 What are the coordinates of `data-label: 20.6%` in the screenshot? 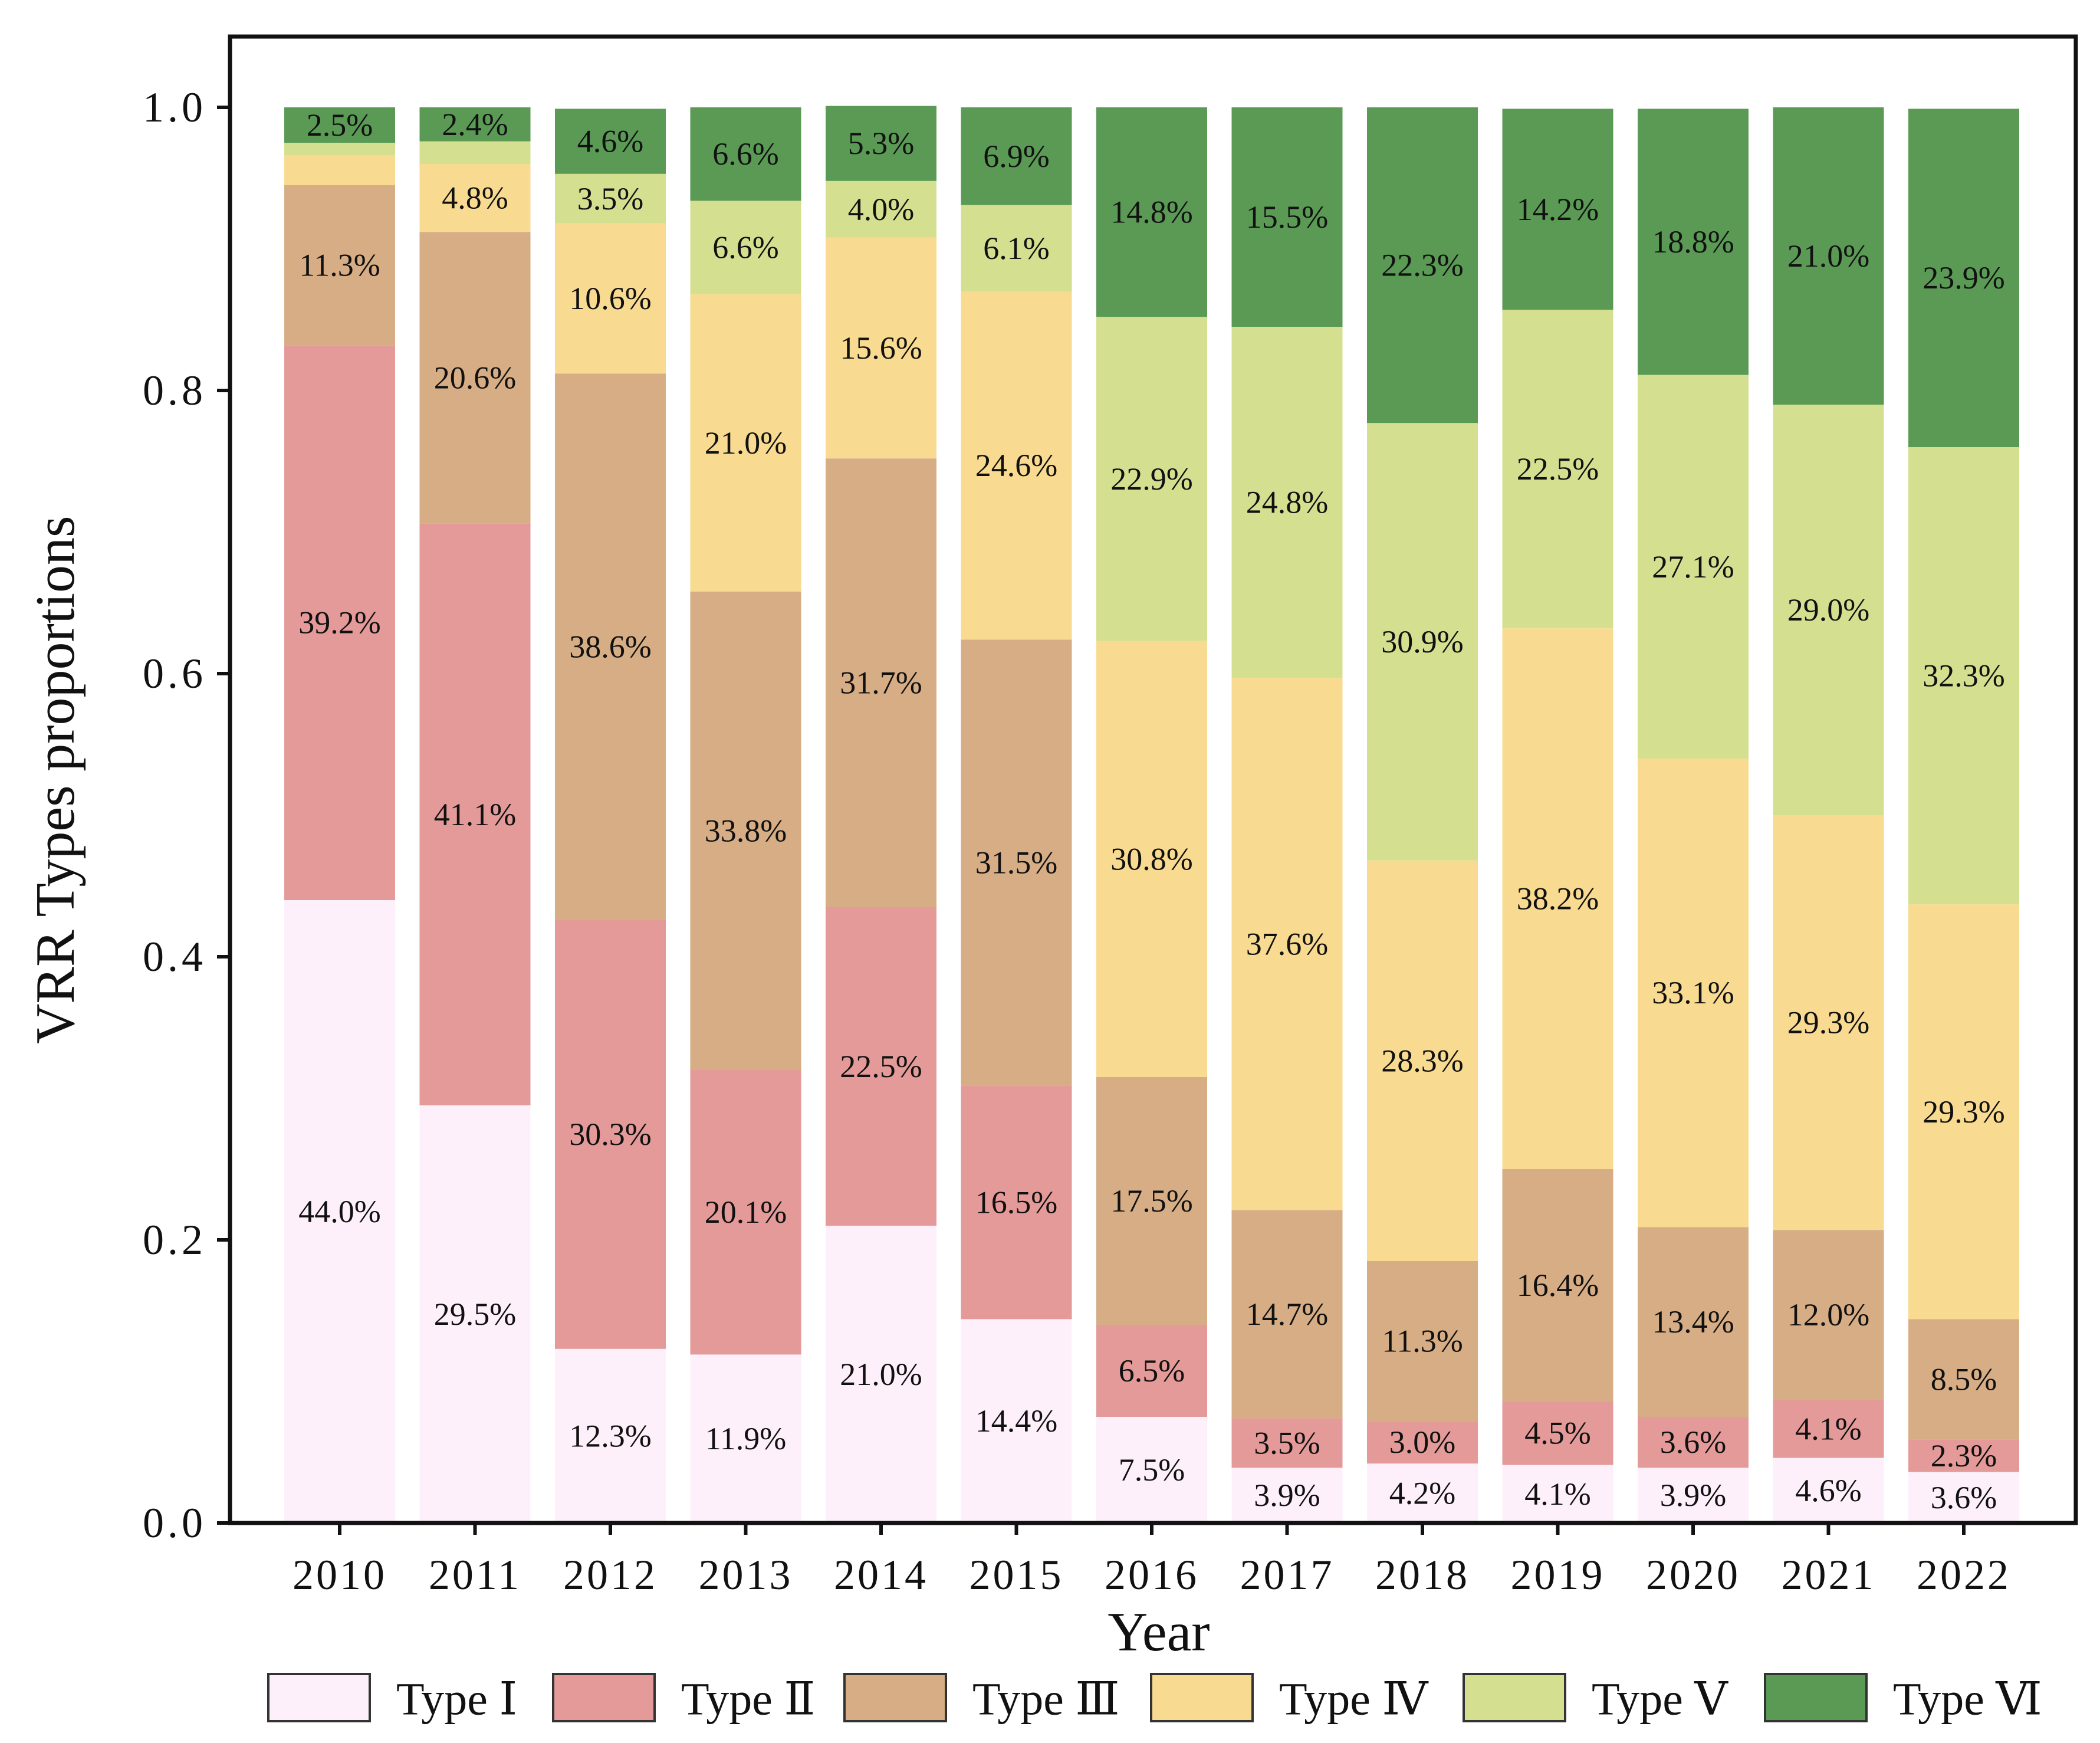 It's located at (475, 377).